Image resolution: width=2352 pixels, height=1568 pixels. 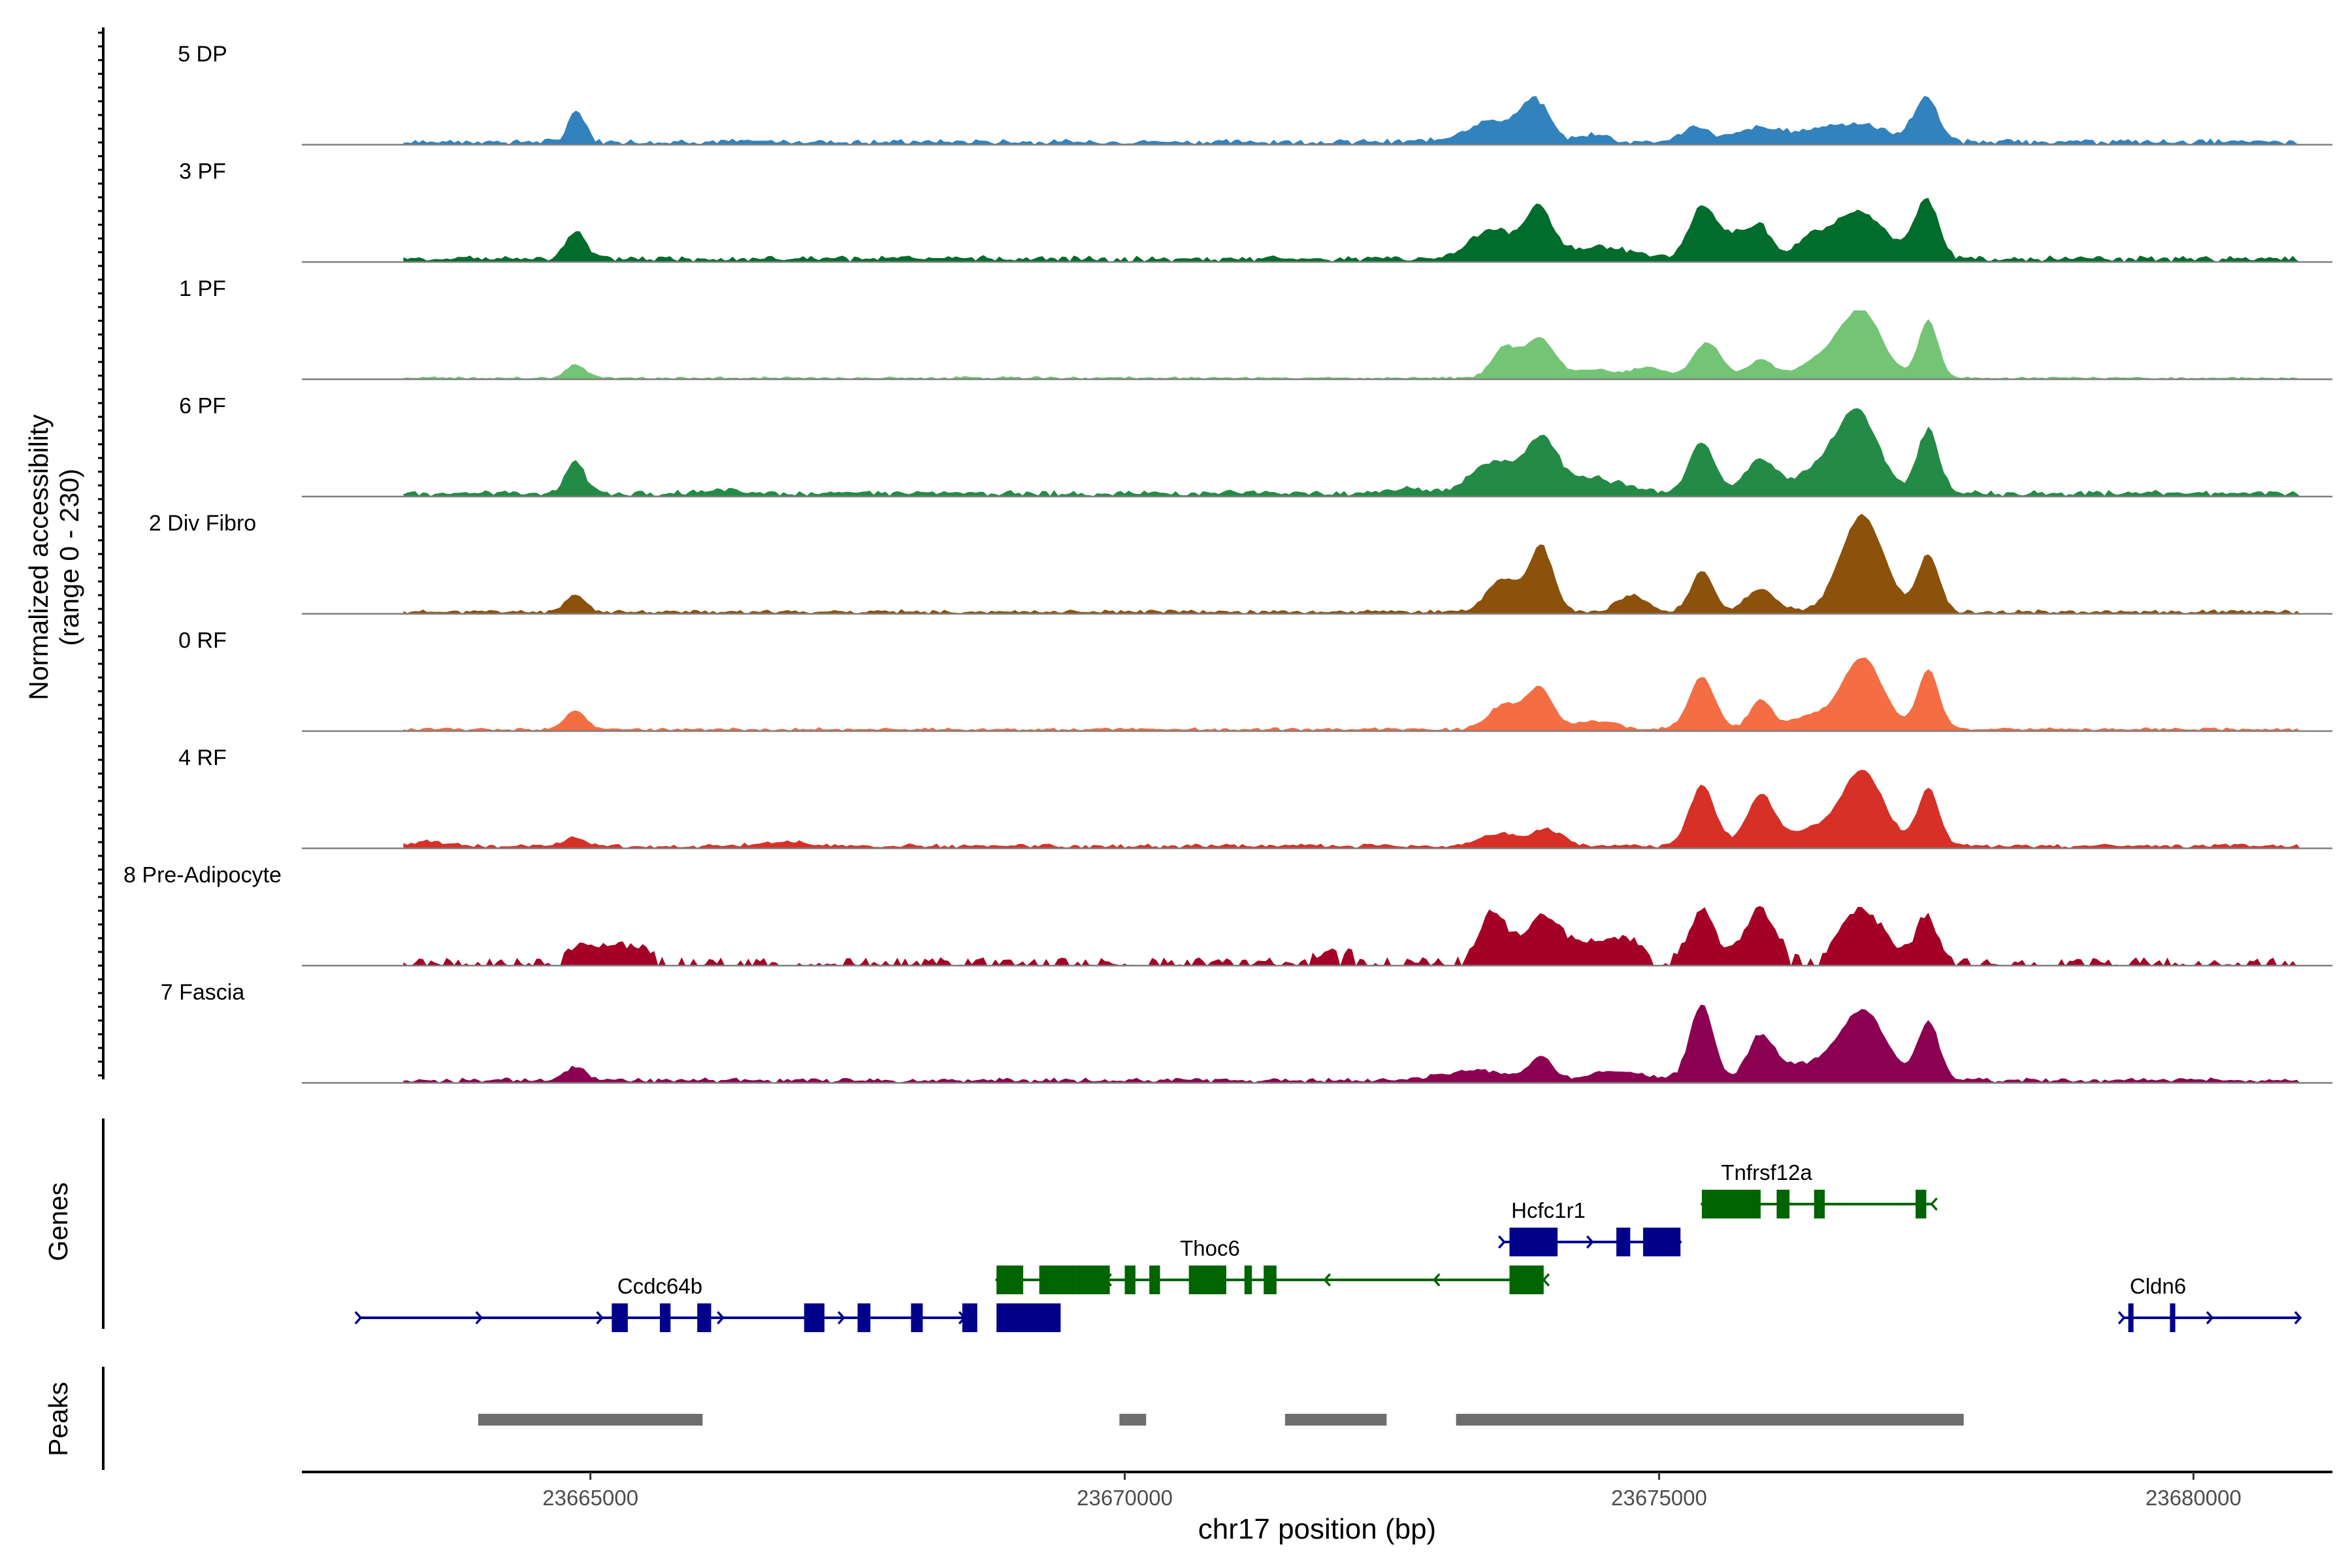 What do you see at coordinates (2158, 1286) in the screenshot?
I see `gene-label: Cldn6` at bounding box center [2158, 1286].